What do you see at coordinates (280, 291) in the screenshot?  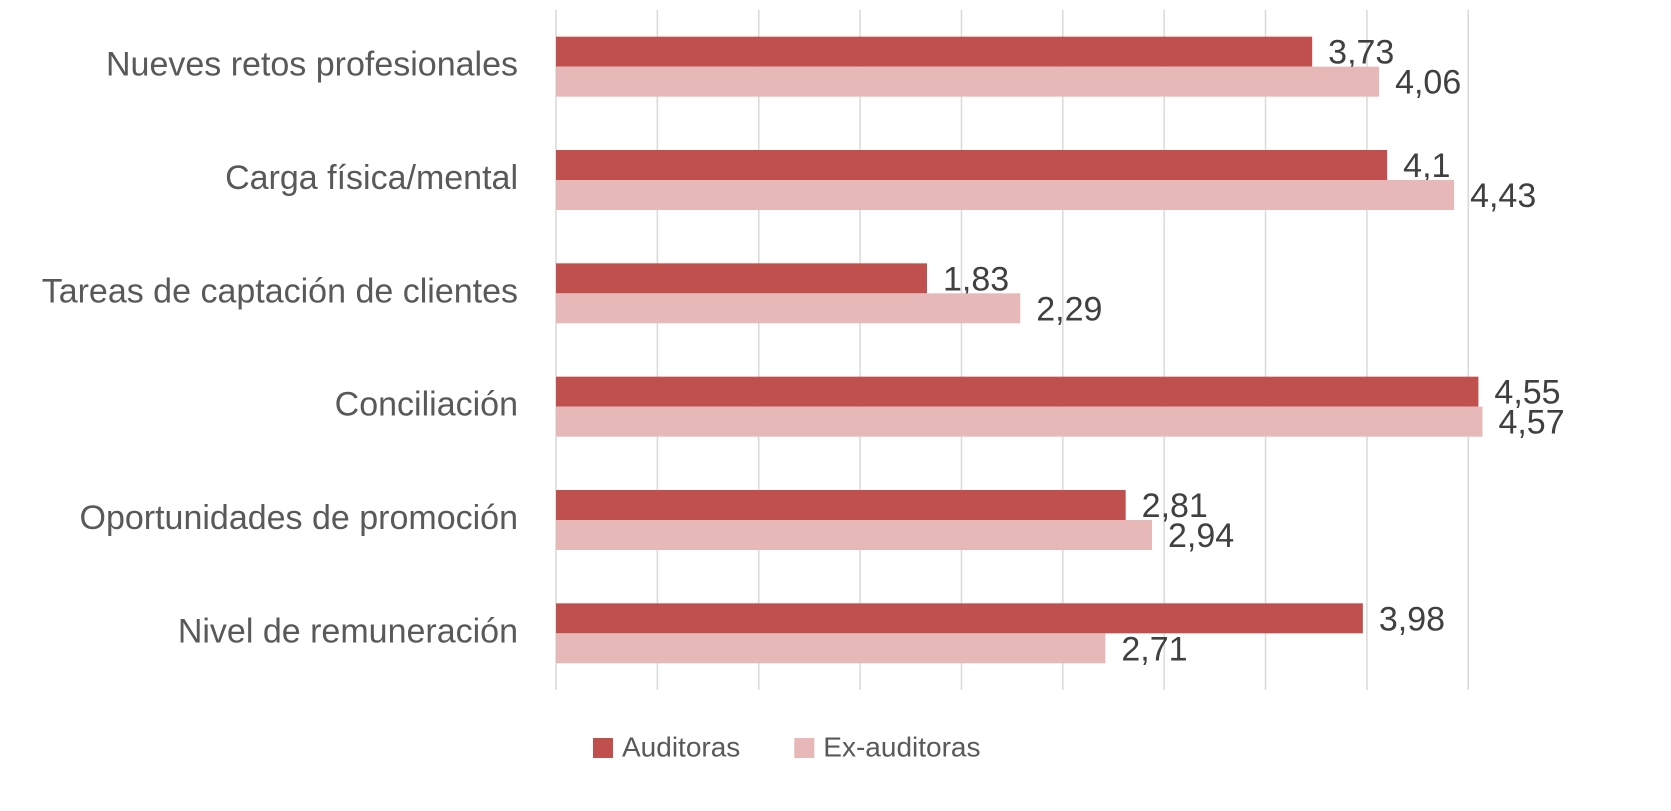 I see `category-label: Tareas de captación de clientes` at bounding box center [280, 291].